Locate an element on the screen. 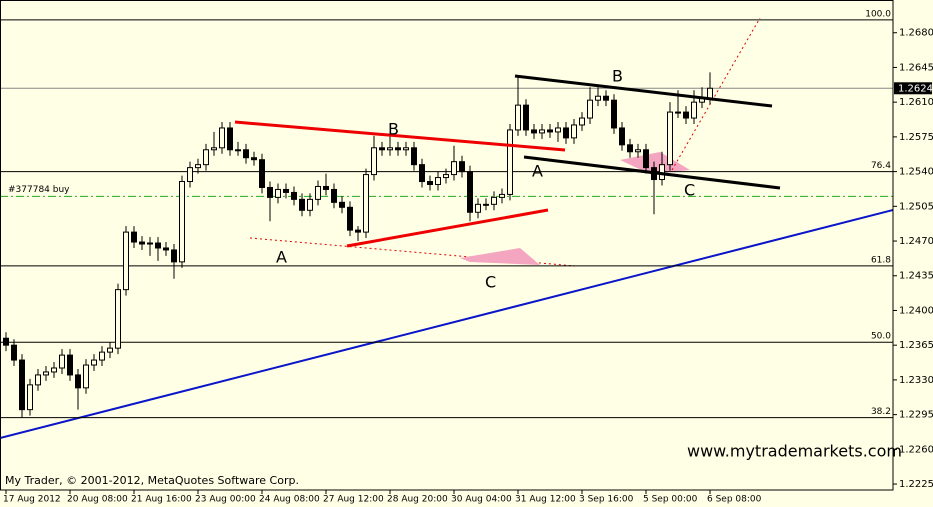 The image size is (933, 507). y-tick-label: 1.2260 is located at coordinates (916, 449).